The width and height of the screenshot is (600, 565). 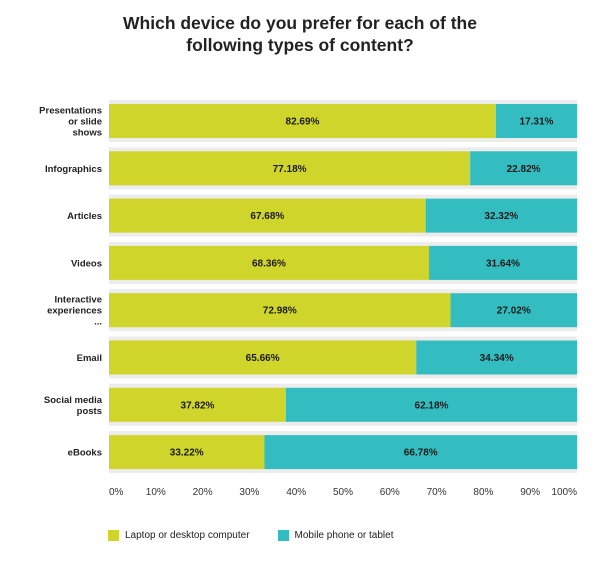 I want to click on category-label: Videos, so click(x=86, y=263).